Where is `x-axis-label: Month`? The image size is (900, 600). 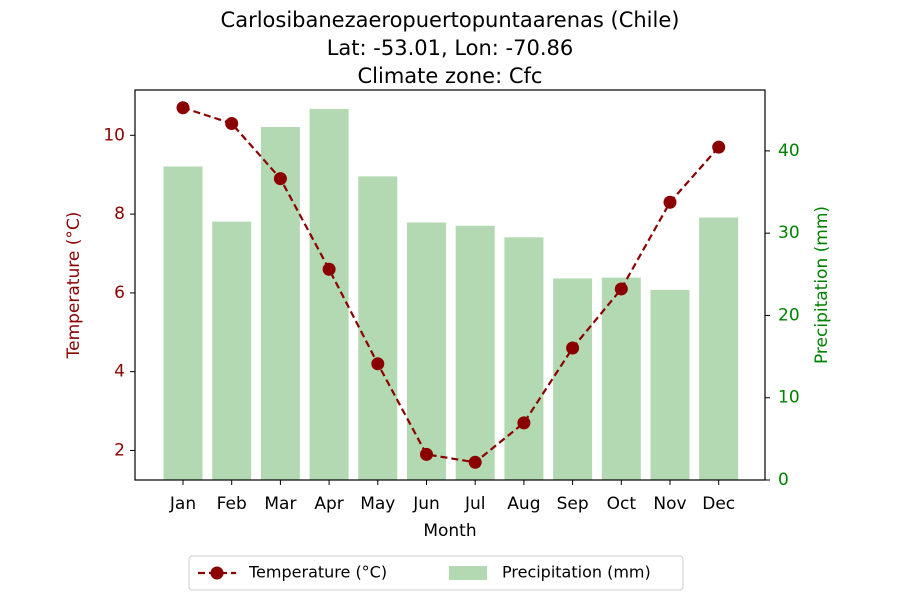
x-axis-label: Month is located at coordinates (449, 531).